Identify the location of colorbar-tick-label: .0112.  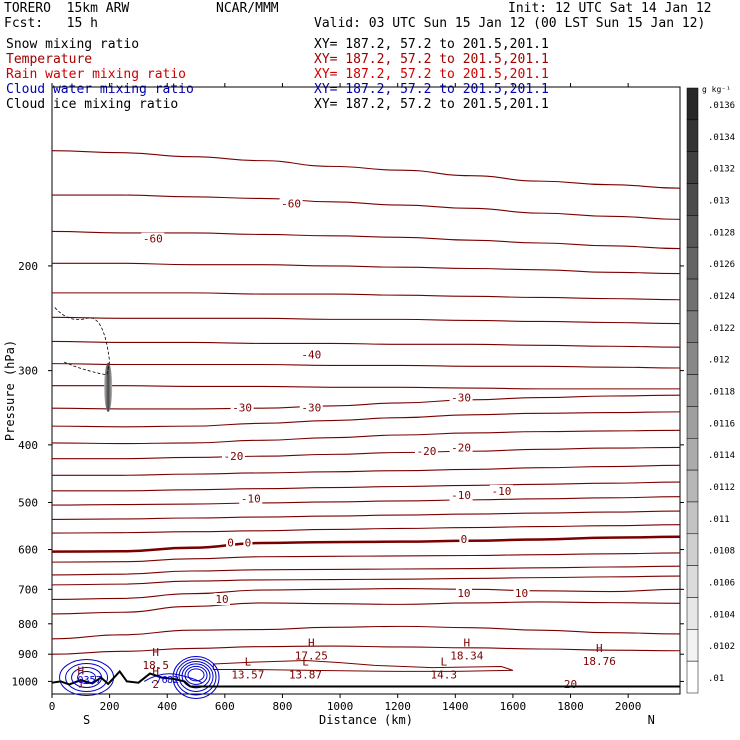
(721, 488).